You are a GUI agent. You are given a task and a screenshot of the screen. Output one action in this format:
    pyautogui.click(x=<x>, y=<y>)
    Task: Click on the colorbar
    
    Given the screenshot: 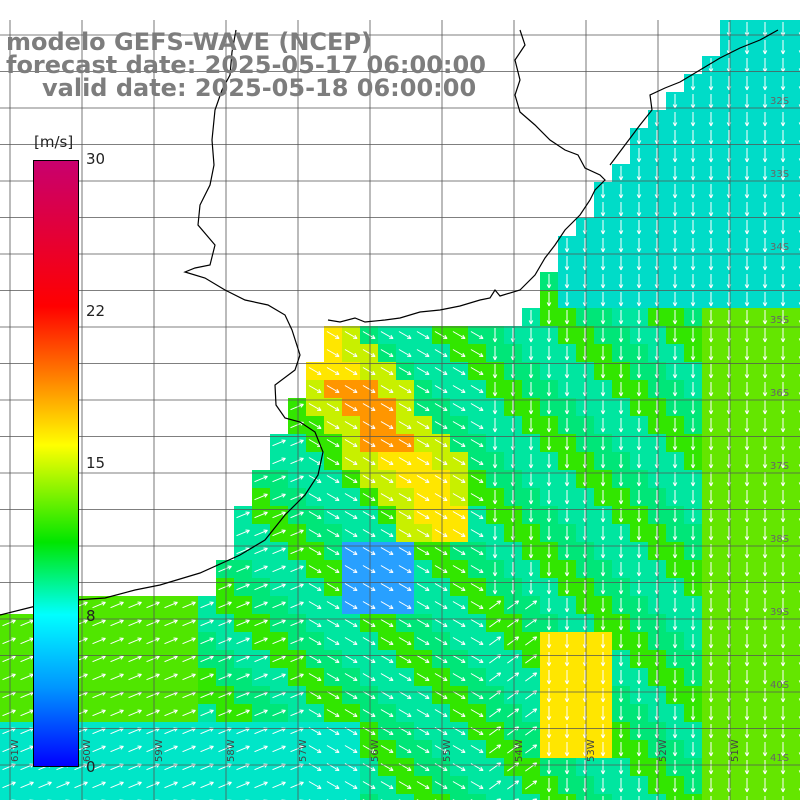 What is the action you would take?
    pyautogui.click(x=56, y=463)
    